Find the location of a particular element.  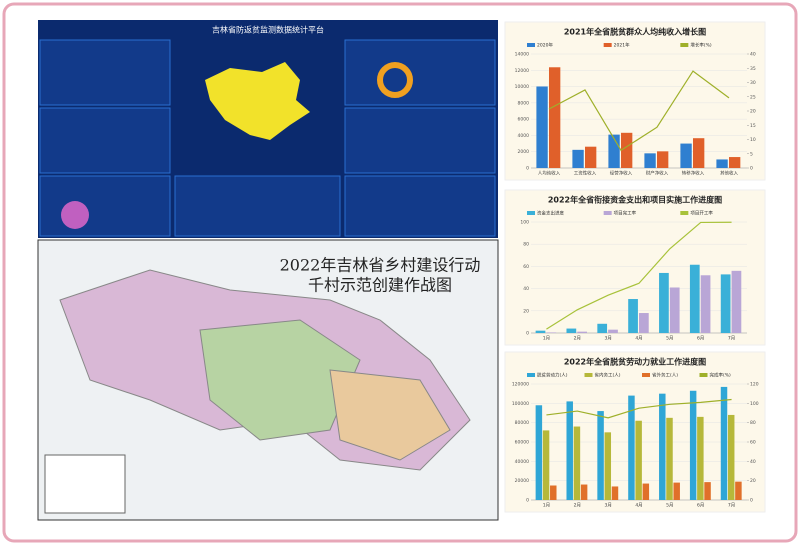

y-tick-label: 4000 is located at coordinates (524, 136).